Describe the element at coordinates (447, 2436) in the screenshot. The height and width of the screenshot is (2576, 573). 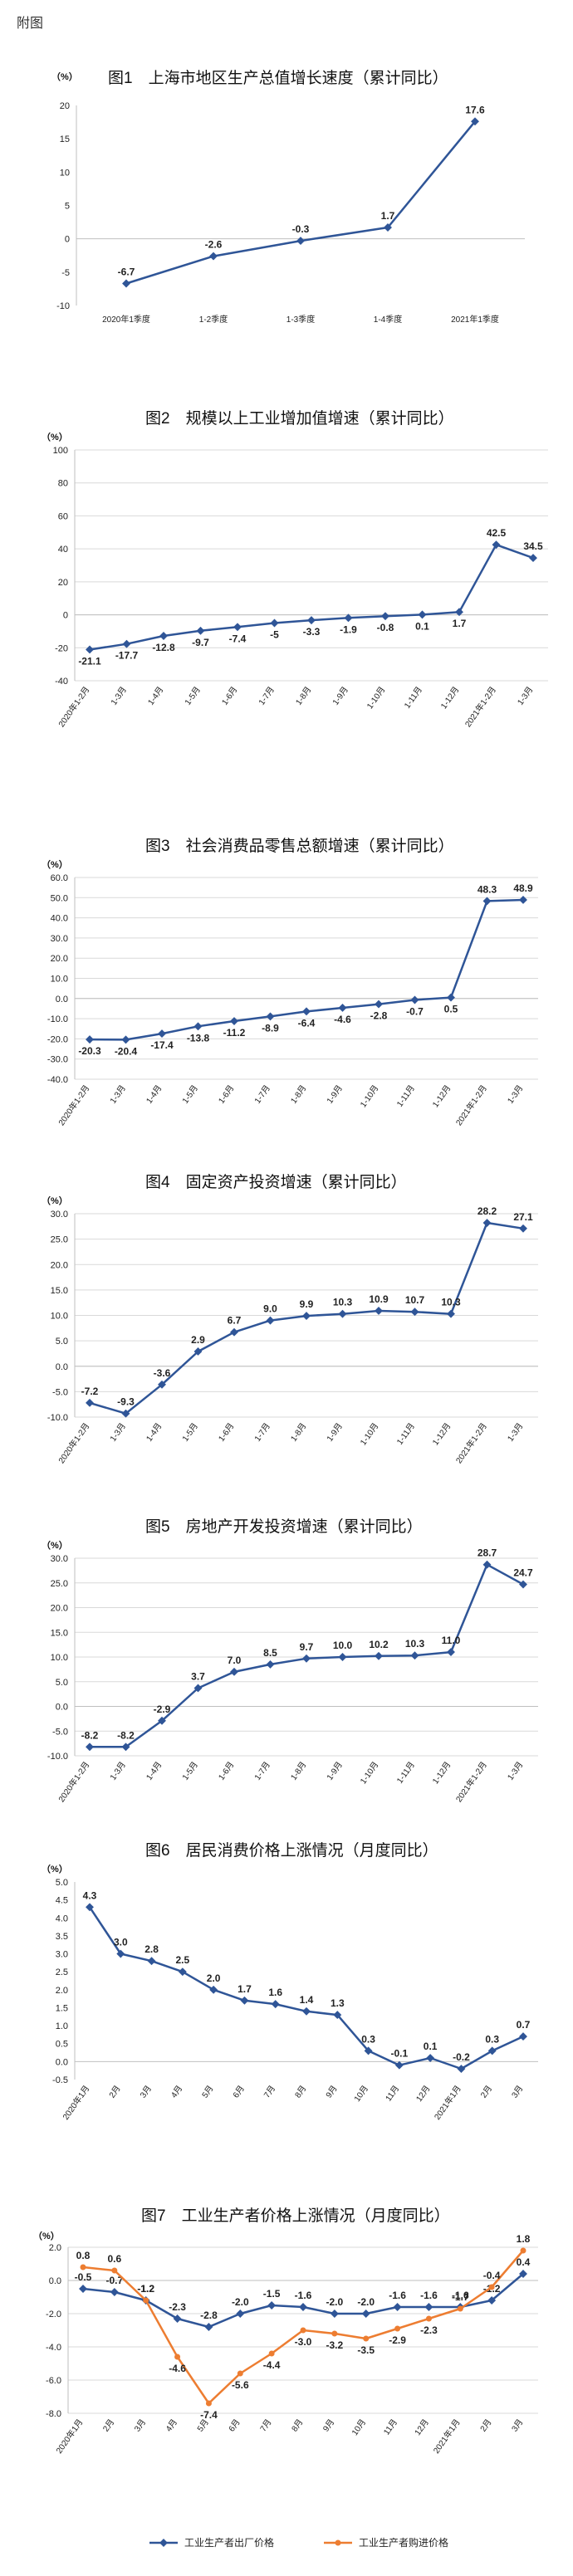
I see `x-tick-label: 2021年1月` at that location.